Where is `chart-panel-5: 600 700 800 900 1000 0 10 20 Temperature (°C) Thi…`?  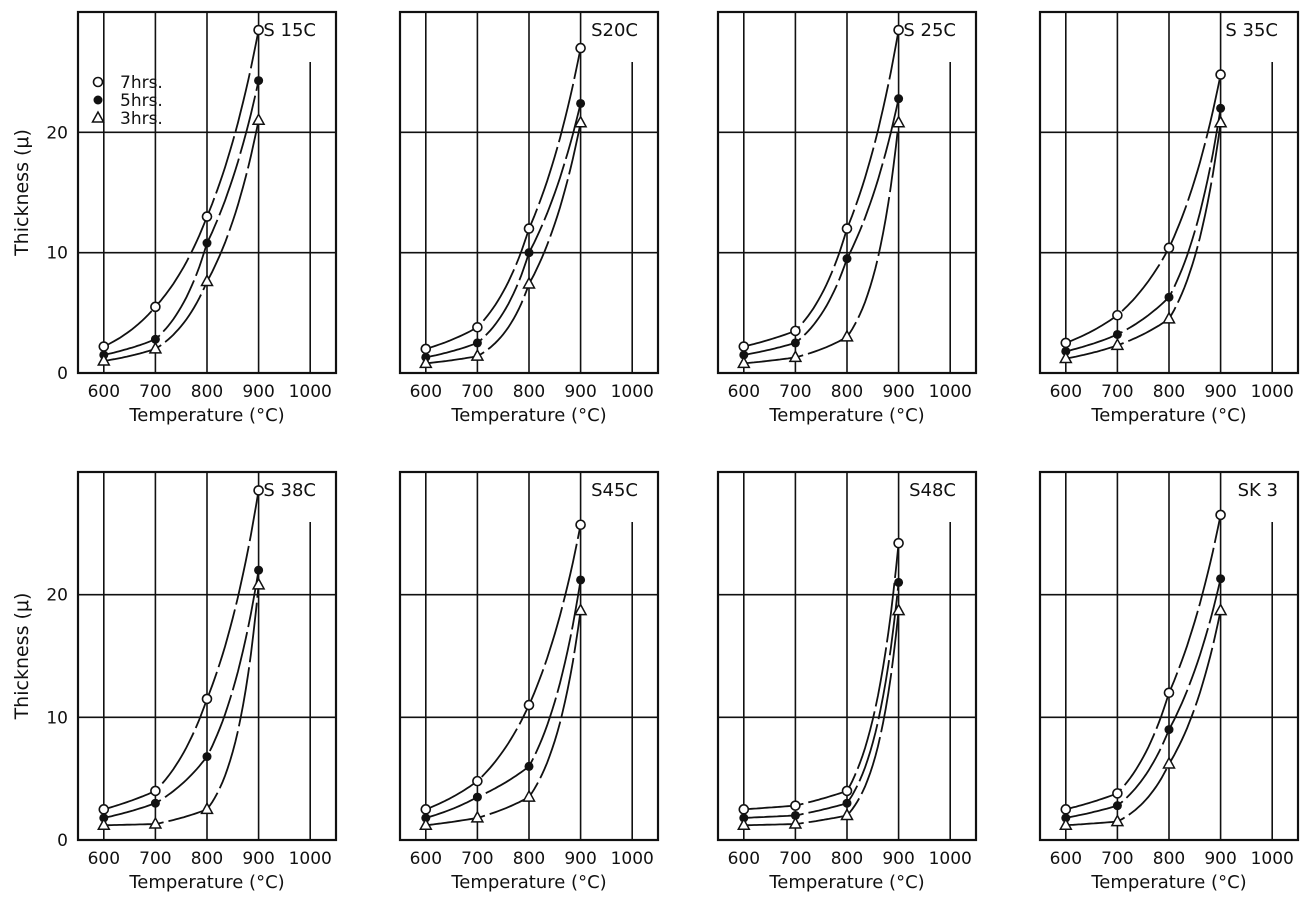 chart-panel-5: 600 700 800 900 1000 0 10 20 Temperature (°C) Thi… is located at coordinates (174, 681).